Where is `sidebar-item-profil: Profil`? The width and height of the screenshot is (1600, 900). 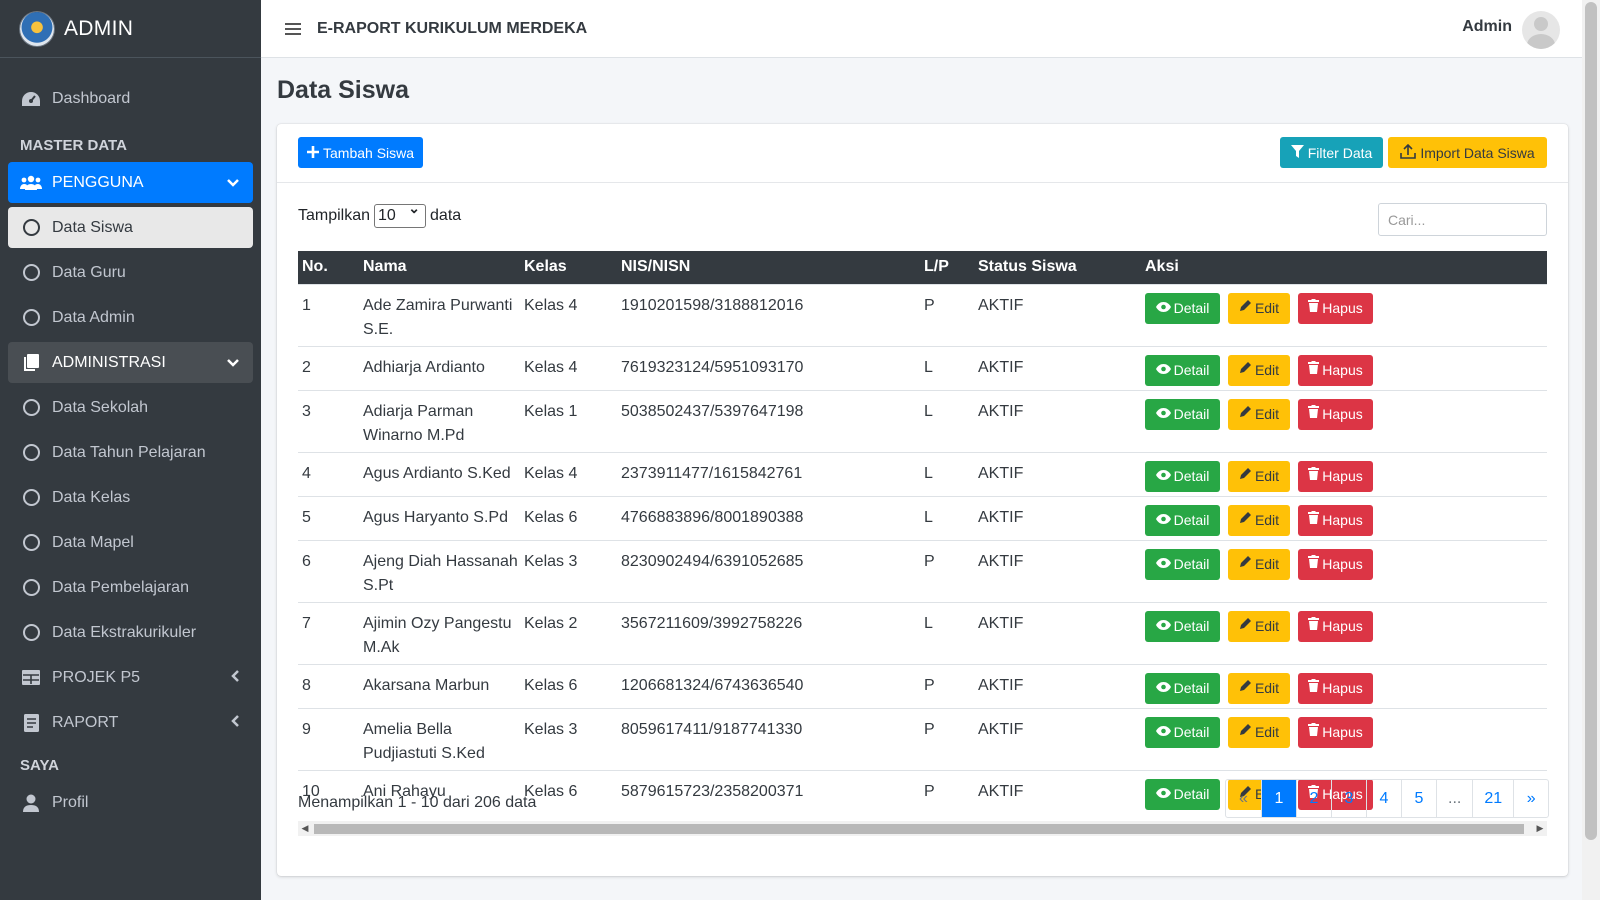
sidebar-item-profil: Profil is located at coordinates (130, 802).